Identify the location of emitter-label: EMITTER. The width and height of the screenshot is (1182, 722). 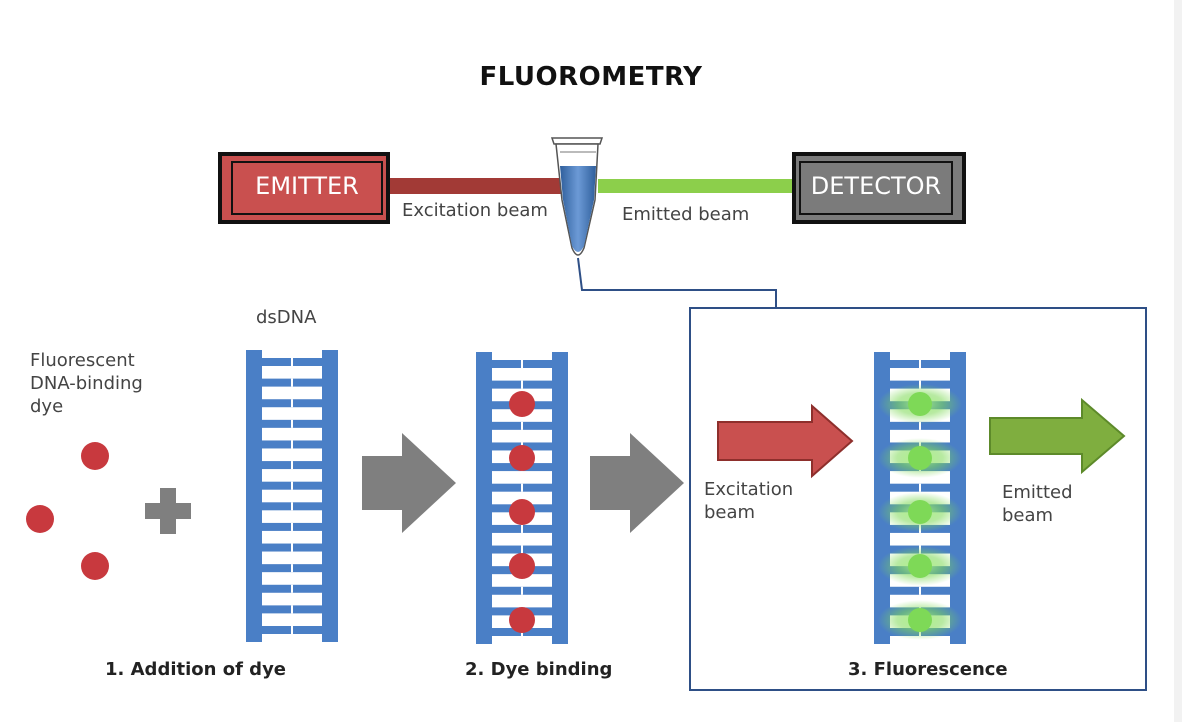
(307, 186).